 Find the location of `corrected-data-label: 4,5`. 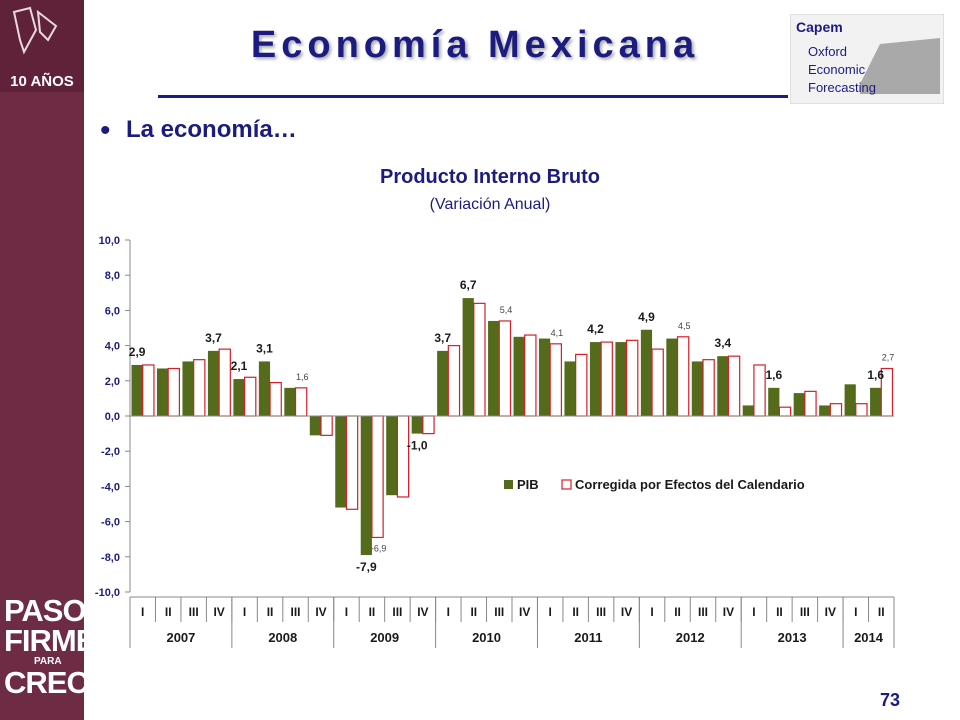

corrected-data-label: 4,5 is located at coordinates (684, 326).